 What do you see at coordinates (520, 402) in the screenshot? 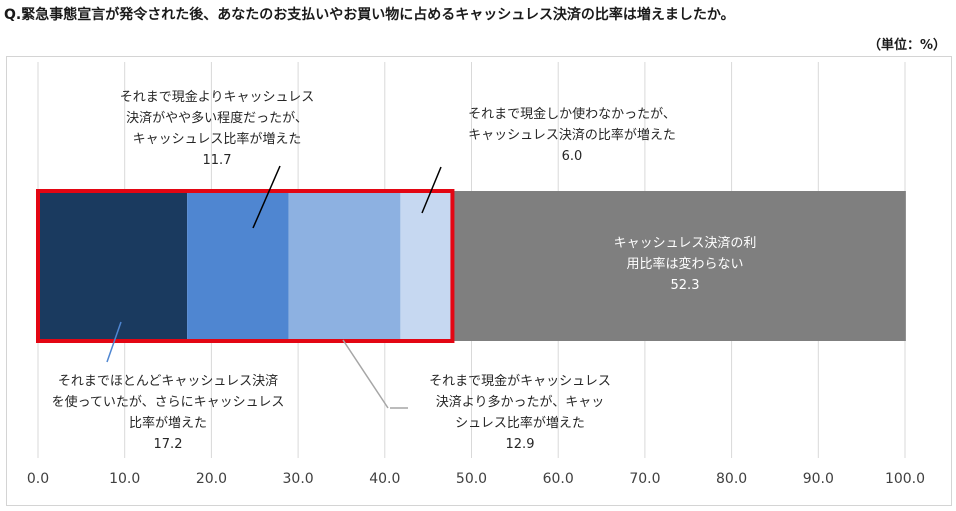
I see `segment-label-line: 決済より多かったが、キャッ` at bounding box center [520, 402].